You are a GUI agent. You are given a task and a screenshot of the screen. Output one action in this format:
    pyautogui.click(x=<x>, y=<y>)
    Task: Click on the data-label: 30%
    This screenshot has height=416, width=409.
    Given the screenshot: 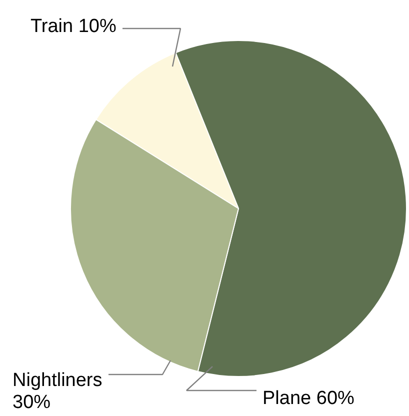 What is the action you would take?
    pyautogui.click(x=31, y=402)
    